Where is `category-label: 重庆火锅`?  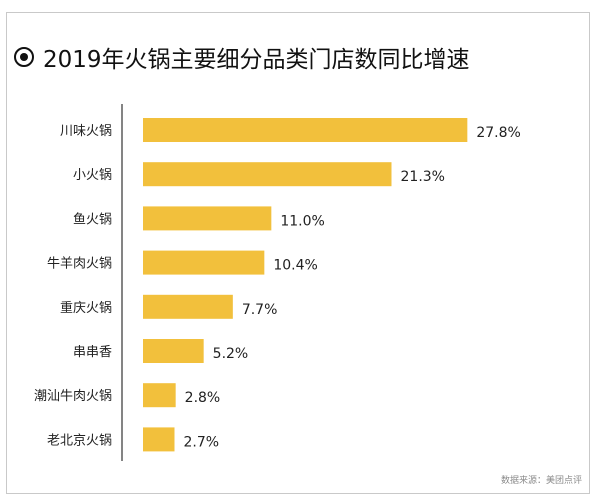 category-label: 重庆火锅 is located at coordinates (86, 308).